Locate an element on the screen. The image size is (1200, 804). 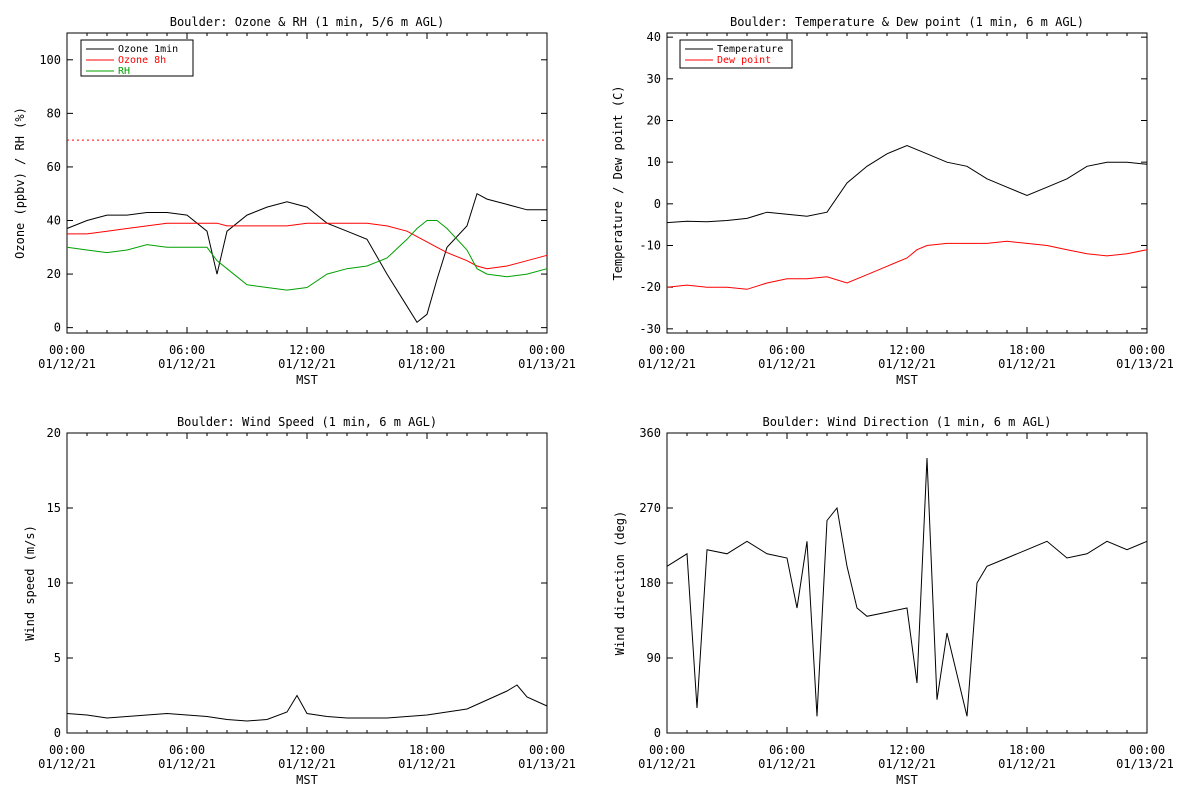
legend-label-dew-point: Dew point is located at coordinates (744, 60).